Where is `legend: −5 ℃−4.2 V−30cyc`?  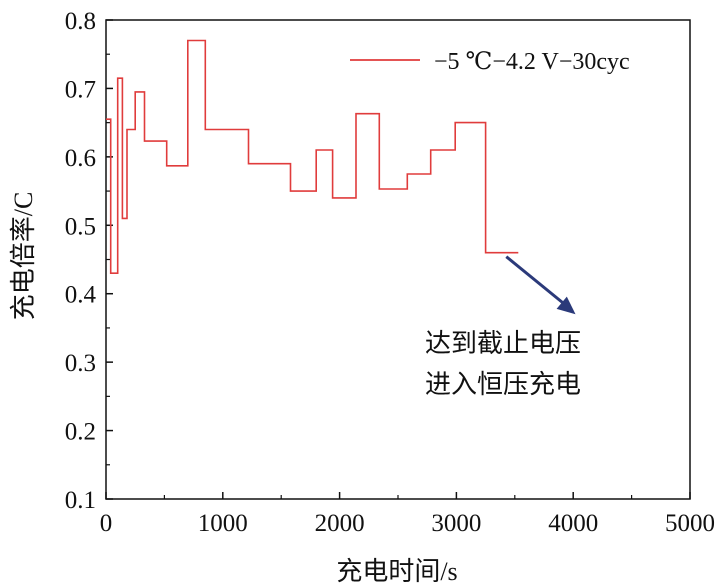 legend: −5 ℃−4.2 V−30cyc is located at coordinates (490, 62).